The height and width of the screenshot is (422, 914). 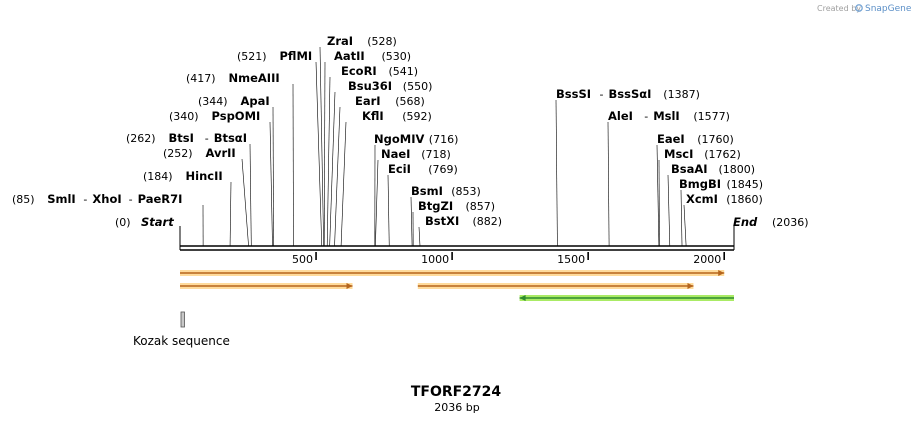 What do you see at coordinates (466, 191) in the screenshot?
I see `site-position: (853)` at bounding box center [466, 191].